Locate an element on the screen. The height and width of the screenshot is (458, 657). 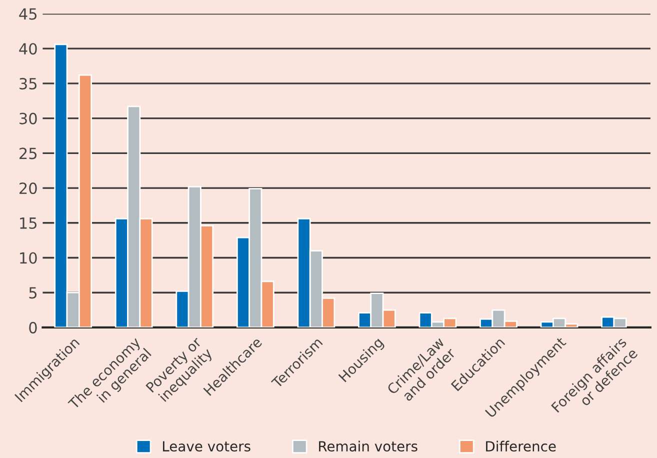
y-tick-label: 10 is located at coordinates (28, 258).